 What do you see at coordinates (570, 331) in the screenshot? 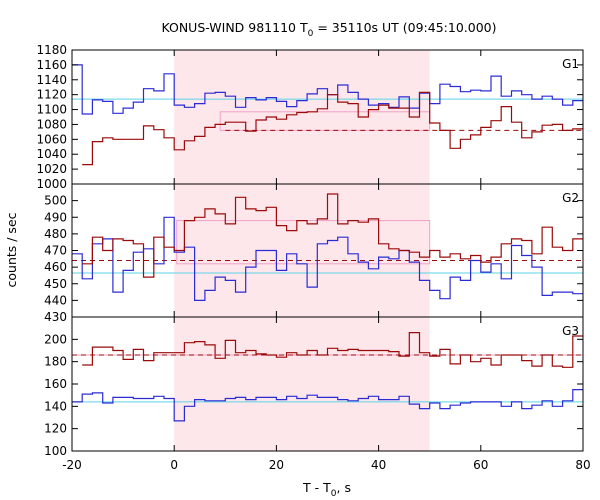
I see `g3-panel-label: G3` at bounding box center [570, 331].